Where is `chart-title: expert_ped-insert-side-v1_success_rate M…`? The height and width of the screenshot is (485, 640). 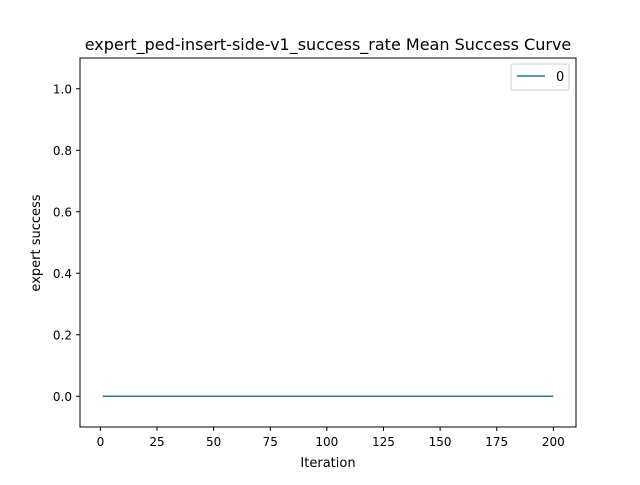
chart-title: expert_ped-insert-side-v1_success_rate M… is located at coordinates (328, 45).